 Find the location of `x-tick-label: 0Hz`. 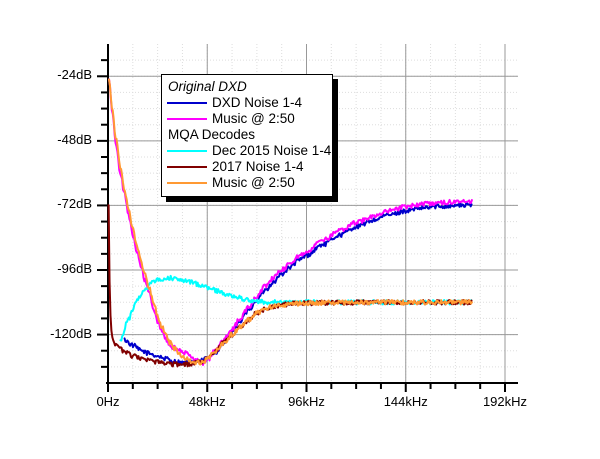

x-tick-label: 0Hz is located at coordinates (108, 401).